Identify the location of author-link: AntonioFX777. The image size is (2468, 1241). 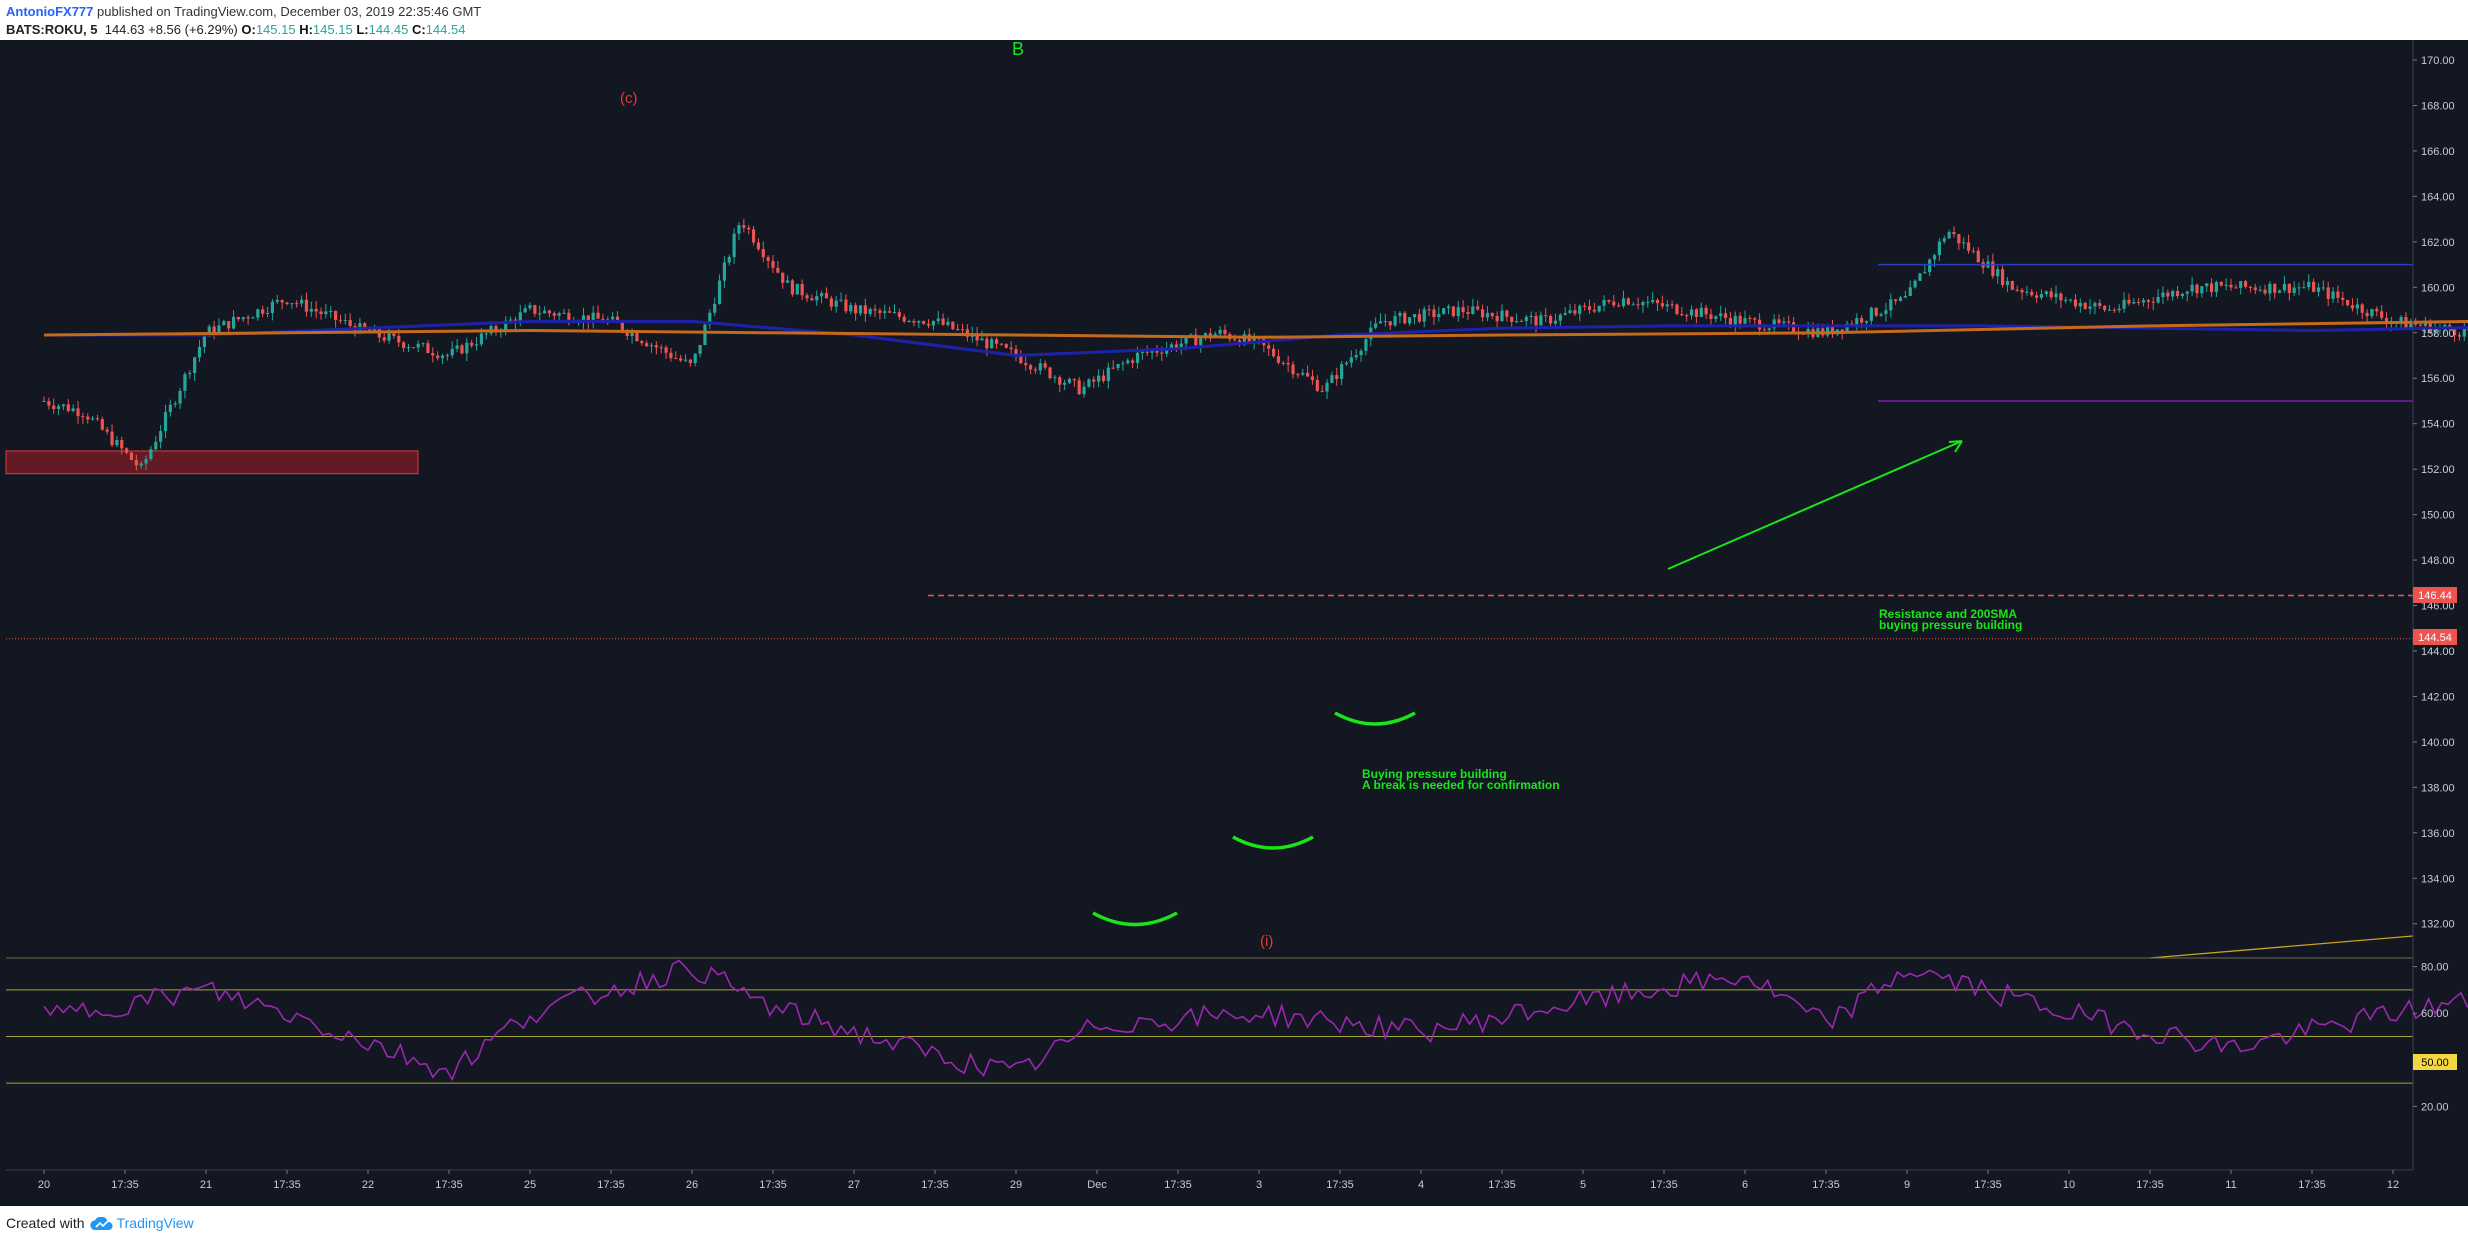
(50, 11).